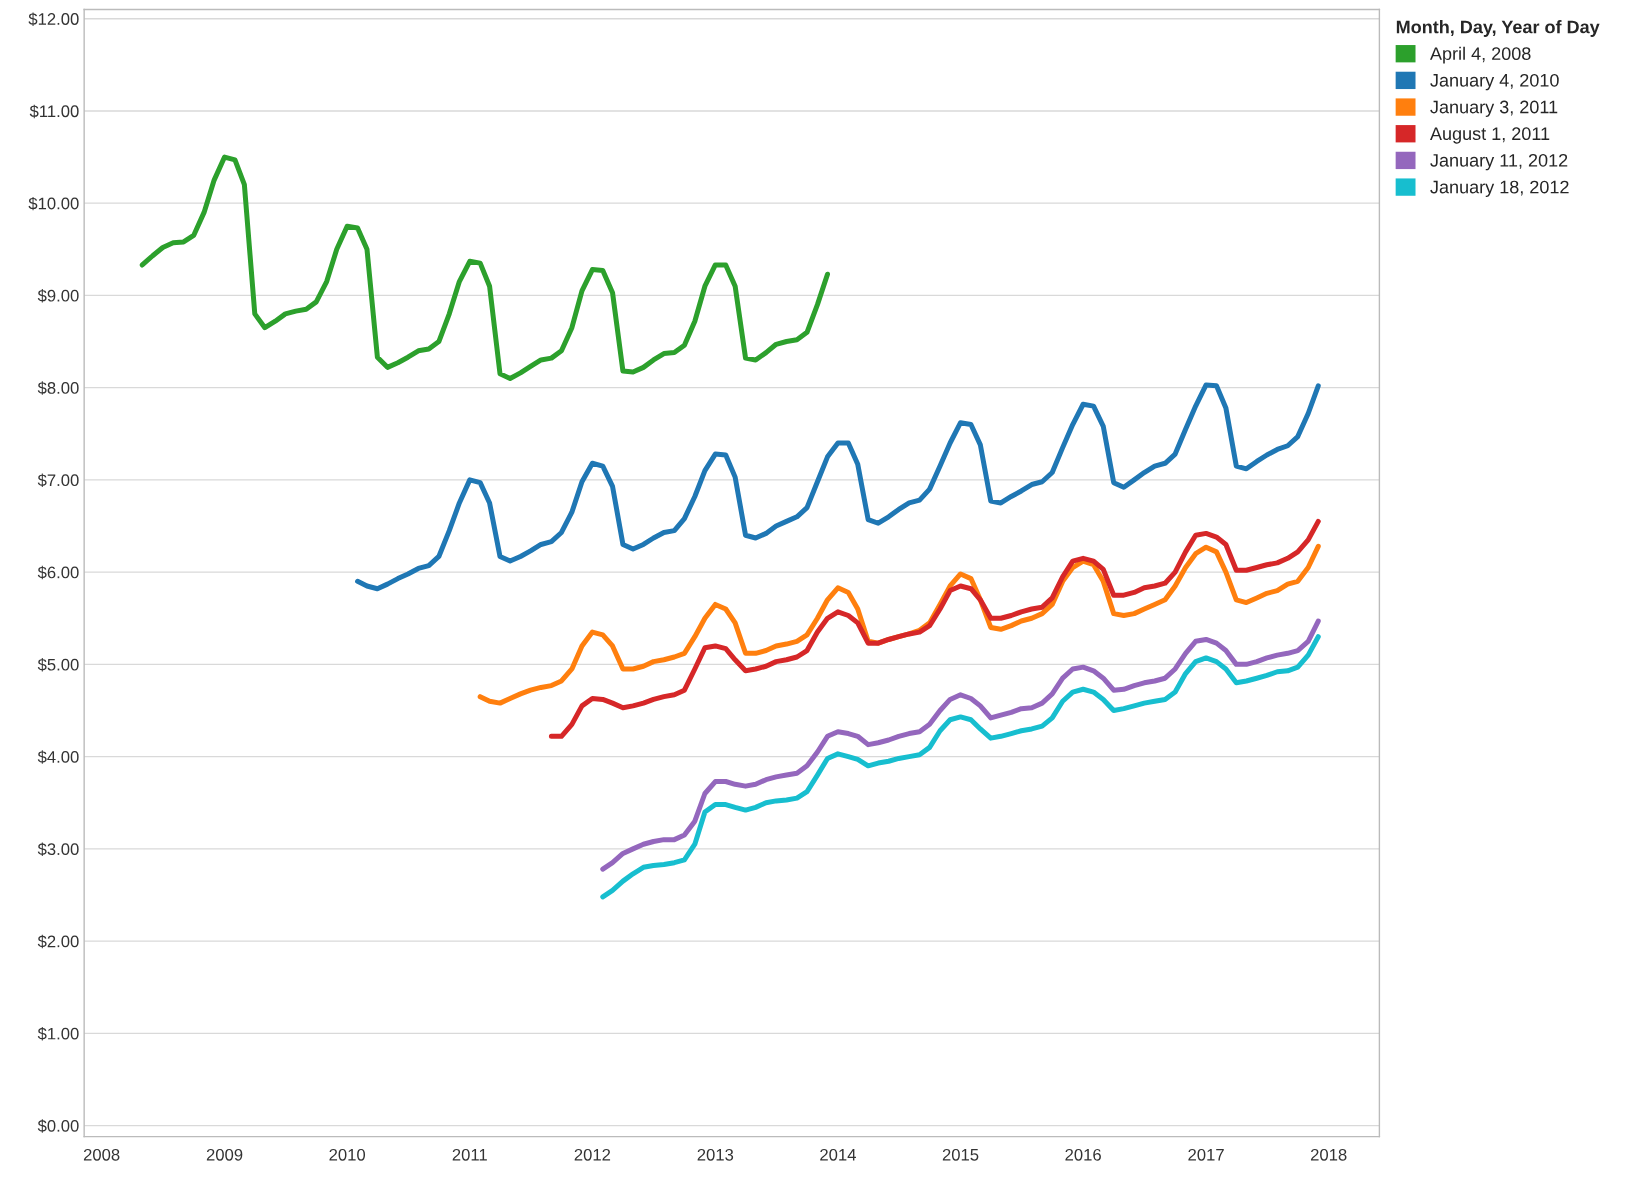 This screenshot has height=1184, width=1650. I want to click on y-tick-label: $7.00, so click(58, 480).